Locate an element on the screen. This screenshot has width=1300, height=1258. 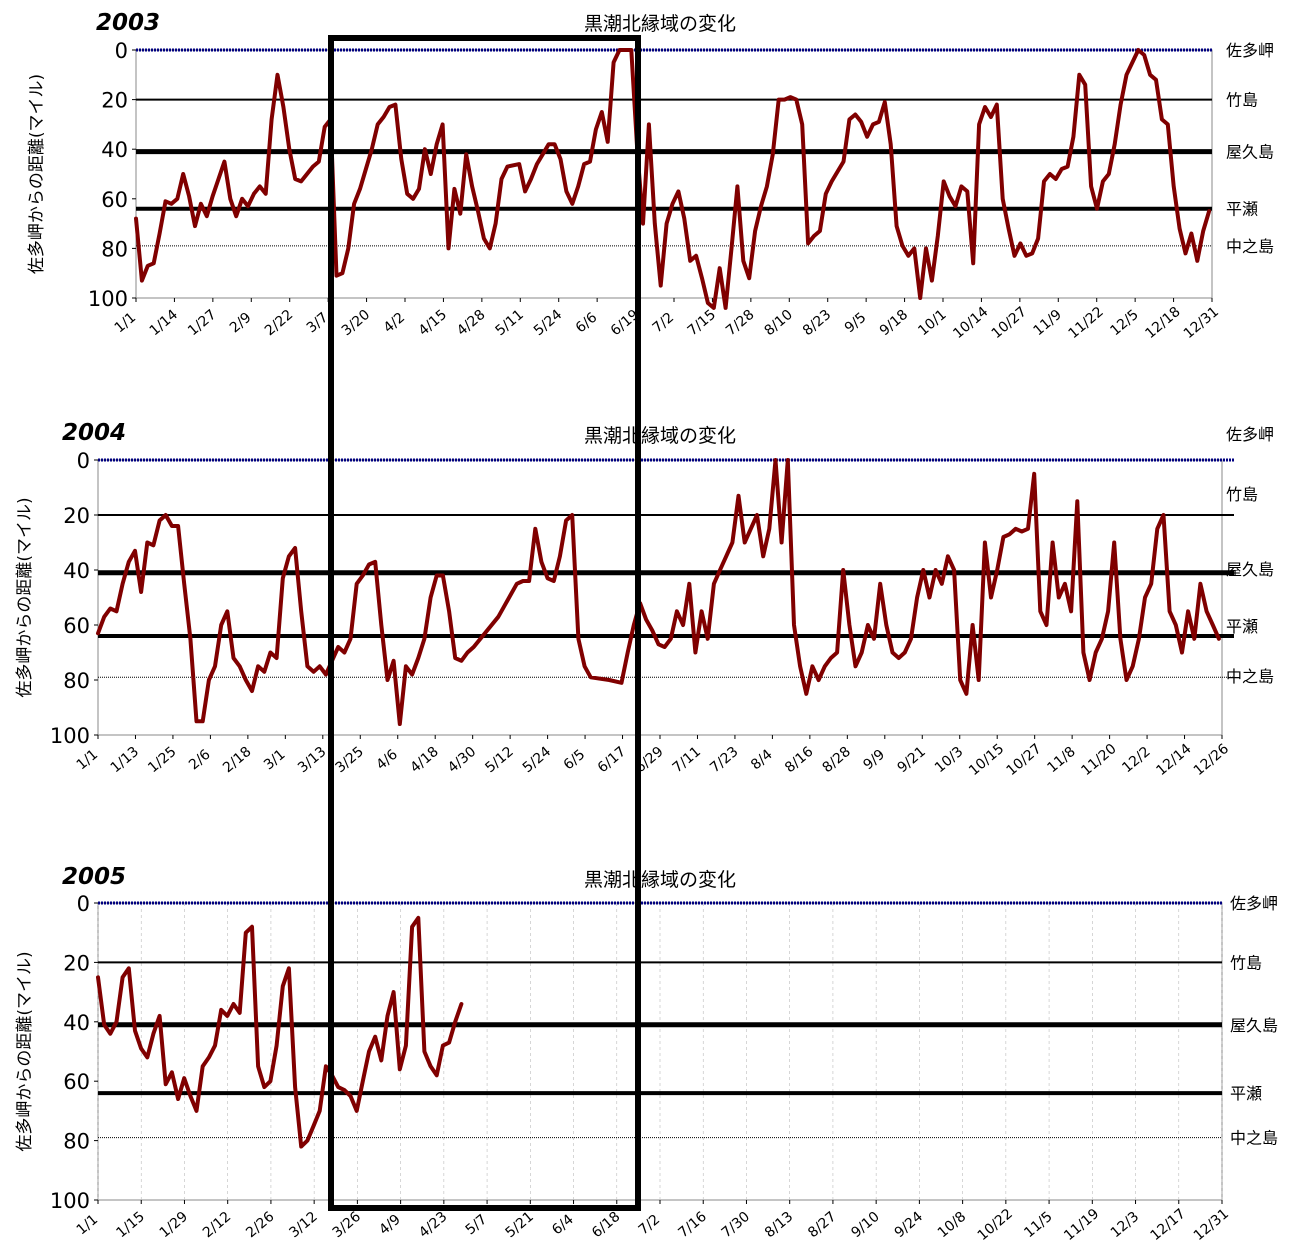
x-tick-label: 9/5 is located at coordinates (856, 323).